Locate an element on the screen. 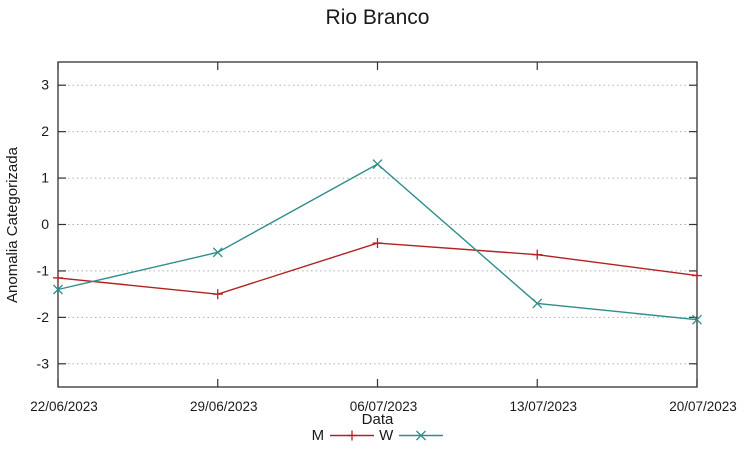 This screenshot has height=459, width=752. xtick-label: 20/07/2023 is located at coordinates (703, 406).